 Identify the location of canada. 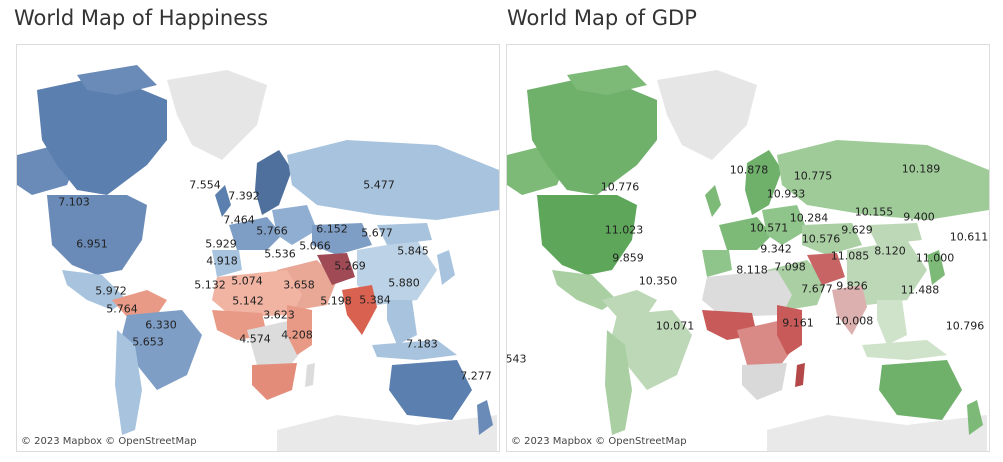
(102, 135).